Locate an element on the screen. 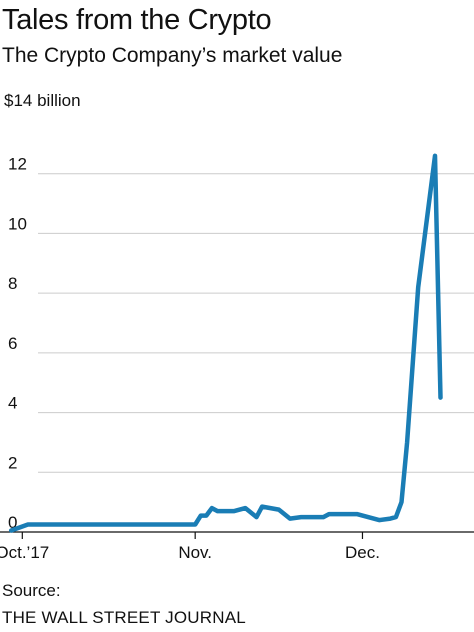 This screenshot has width=474, height=632. x-tick-labels: Oct.’17 Nov. Dec. is located at coordinates (190, 552).